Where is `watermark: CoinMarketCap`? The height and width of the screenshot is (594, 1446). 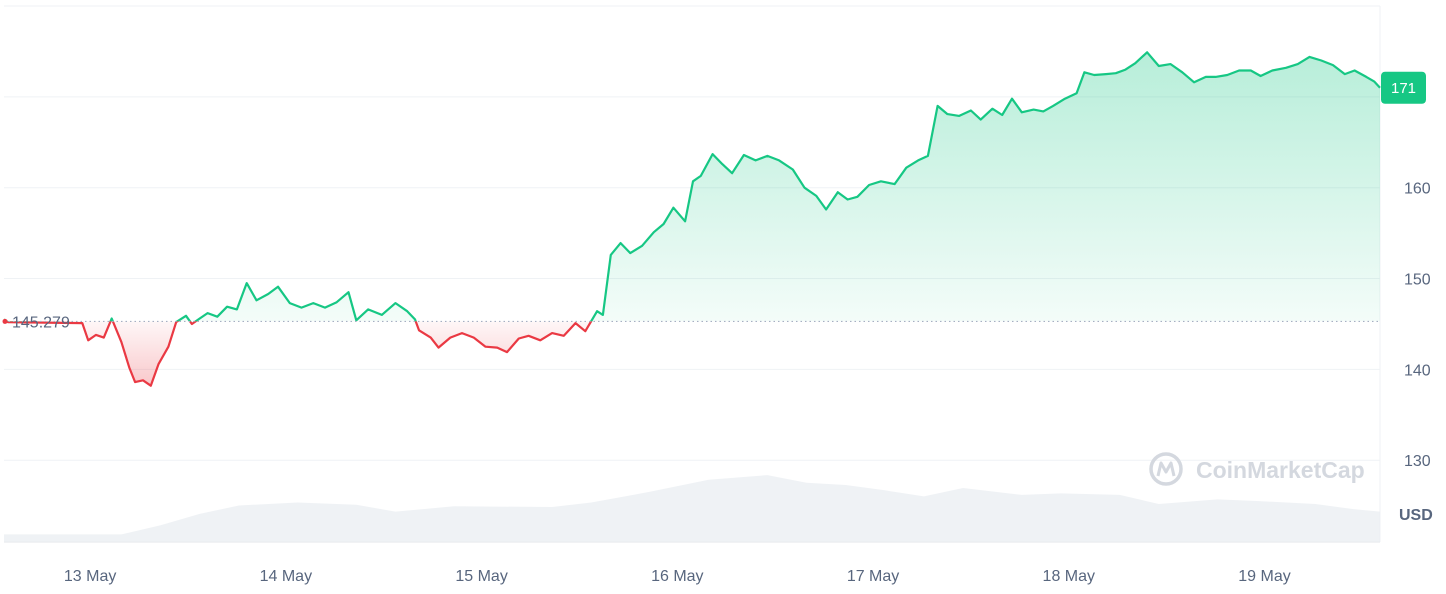 watermark: CoinMarketCap is located at coordinates (1257, 469).